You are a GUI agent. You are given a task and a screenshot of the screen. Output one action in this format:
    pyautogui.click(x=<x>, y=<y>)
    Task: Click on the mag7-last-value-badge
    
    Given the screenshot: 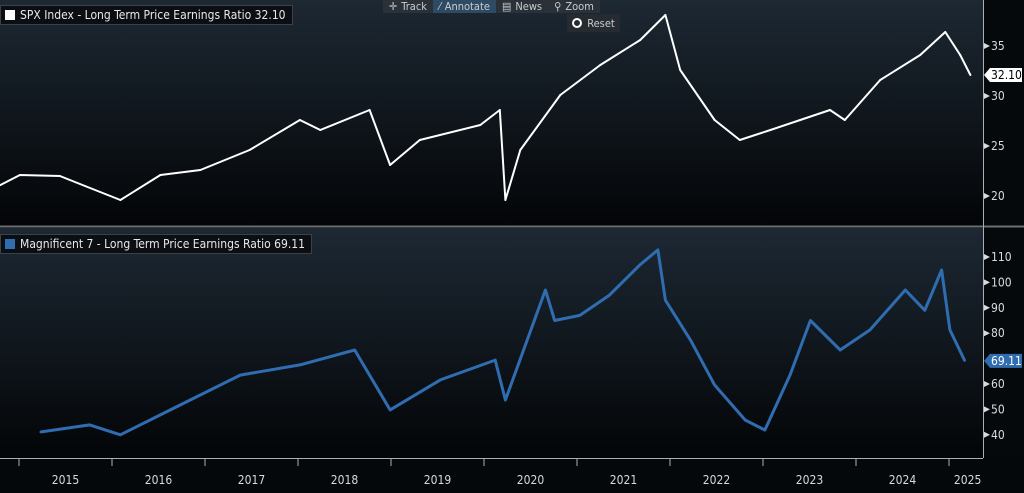 What is the action you would take?
    pyautogui.click(x=1003, y=360)
    